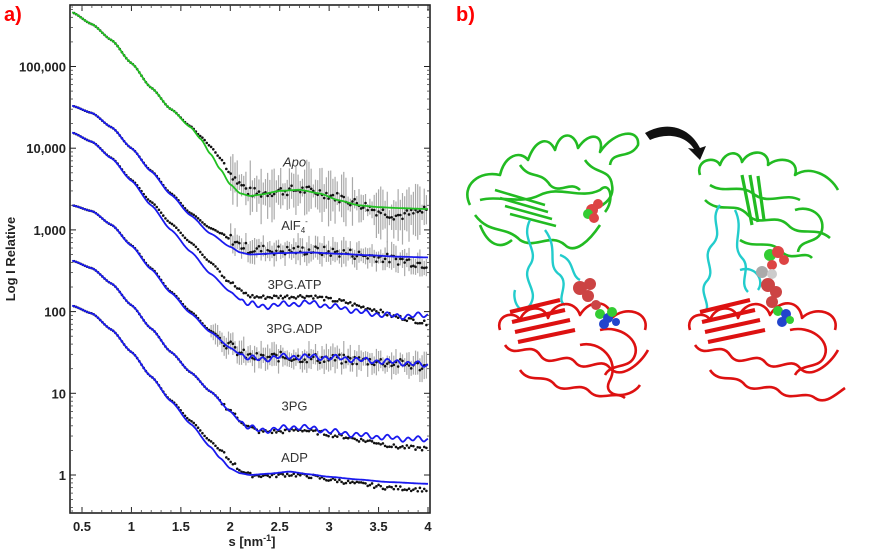 The image size is (869, 551). What do you see at coordinates (428, 526) in the screenshot?
I see `x-tick-label: 4` at bounding box center [428, 526].